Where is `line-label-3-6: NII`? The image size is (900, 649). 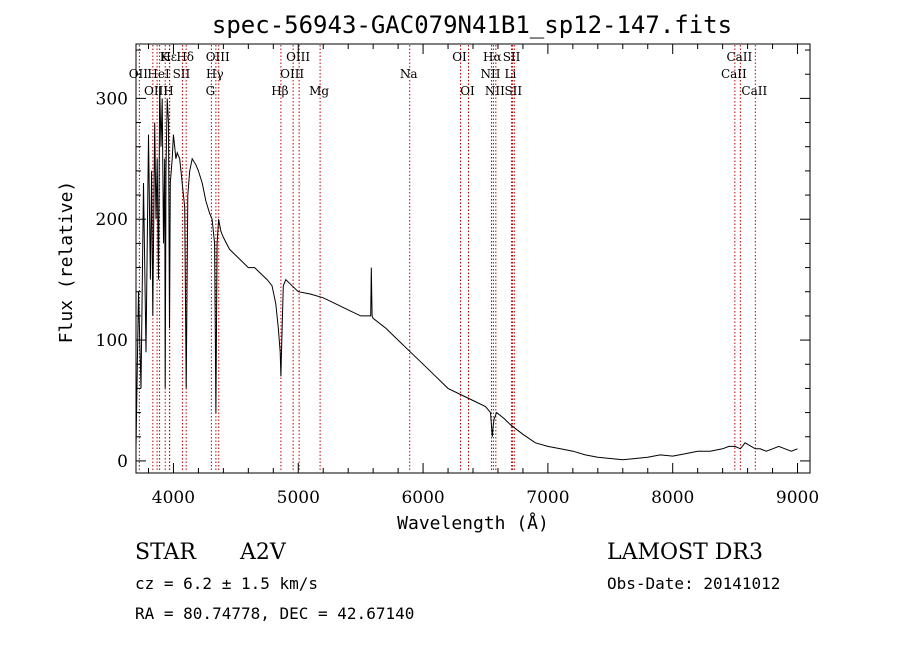
line-label-3-6: NII is located at coordinates (495, 91).